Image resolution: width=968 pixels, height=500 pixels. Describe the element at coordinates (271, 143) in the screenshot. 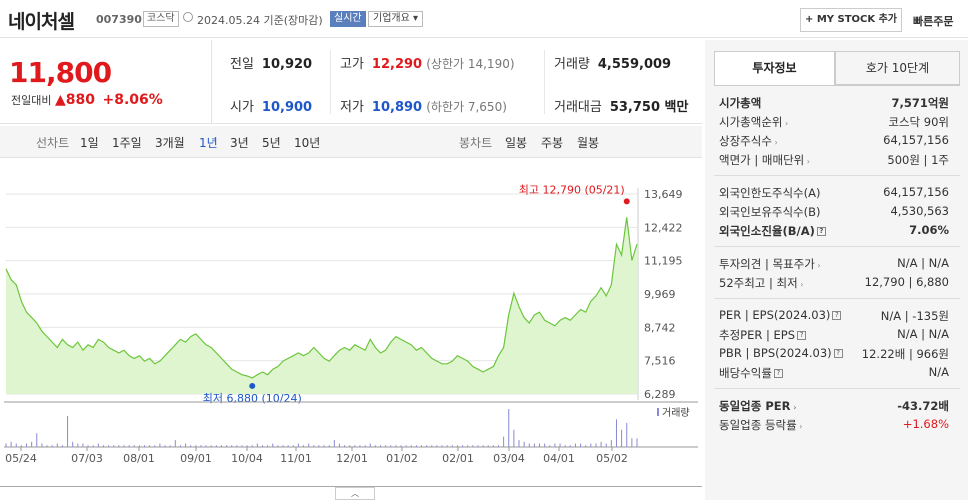

I see `period-5y: 5년` at that location.